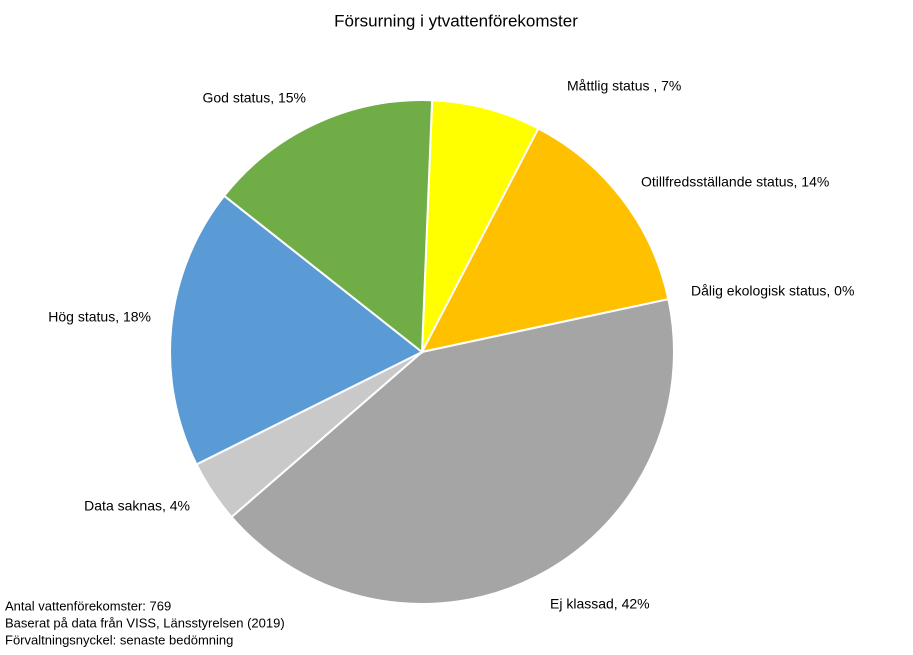 Image resolution: width=913 pixels, height=655 pixels. Describe the element at coordinates (88, 605) in the screenshot. I see `note: Antal vattenförekomster: 769` at that location.